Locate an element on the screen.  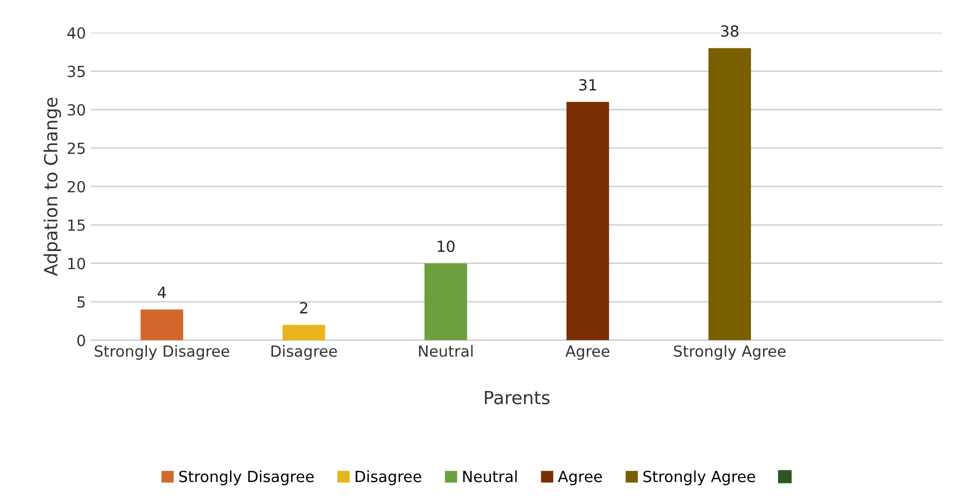
data-label: 31 is located at coordinates (587, 85).